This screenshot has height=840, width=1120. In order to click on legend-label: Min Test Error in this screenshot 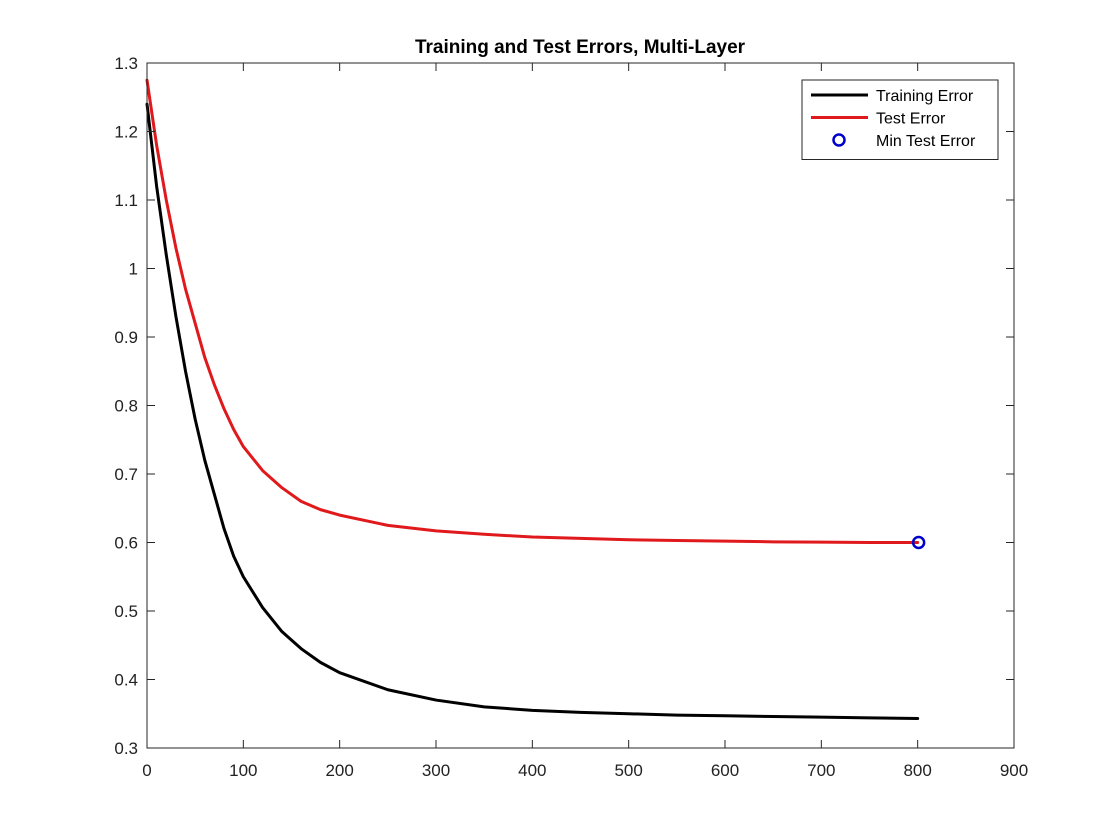, I will do `click(926, 141)`.